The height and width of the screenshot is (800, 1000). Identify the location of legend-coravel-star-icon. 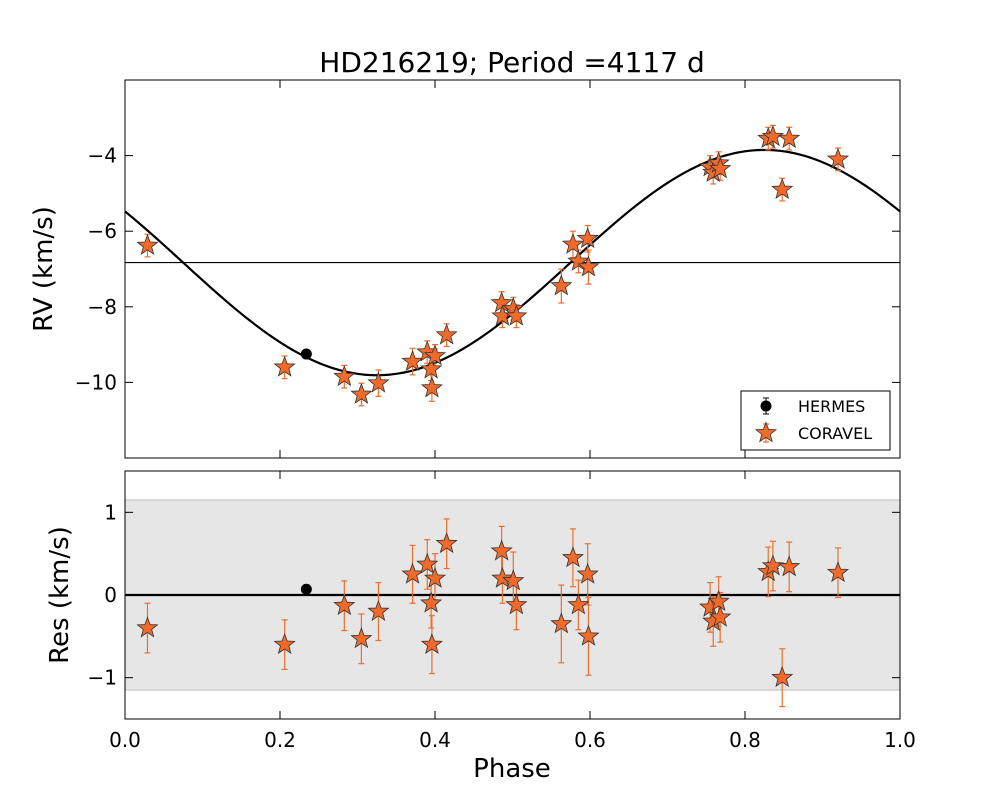
(766, 432).